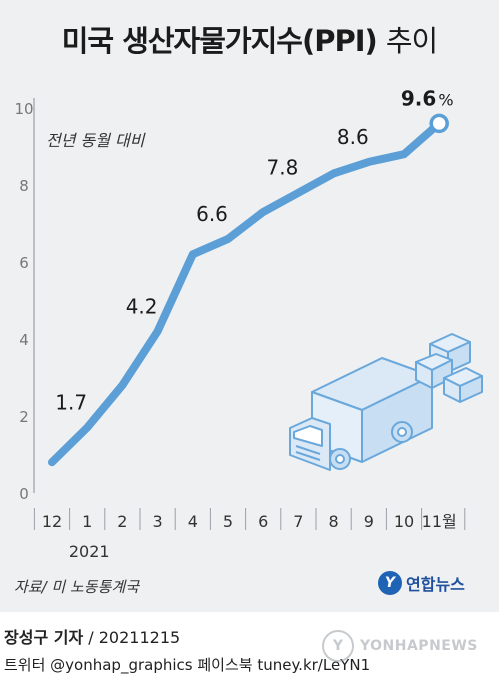 This screenshot has height=682, width=499. Describe the element at coordinates (334, 521) in the screenshot. I see `x-tick-label: 8` at that location.